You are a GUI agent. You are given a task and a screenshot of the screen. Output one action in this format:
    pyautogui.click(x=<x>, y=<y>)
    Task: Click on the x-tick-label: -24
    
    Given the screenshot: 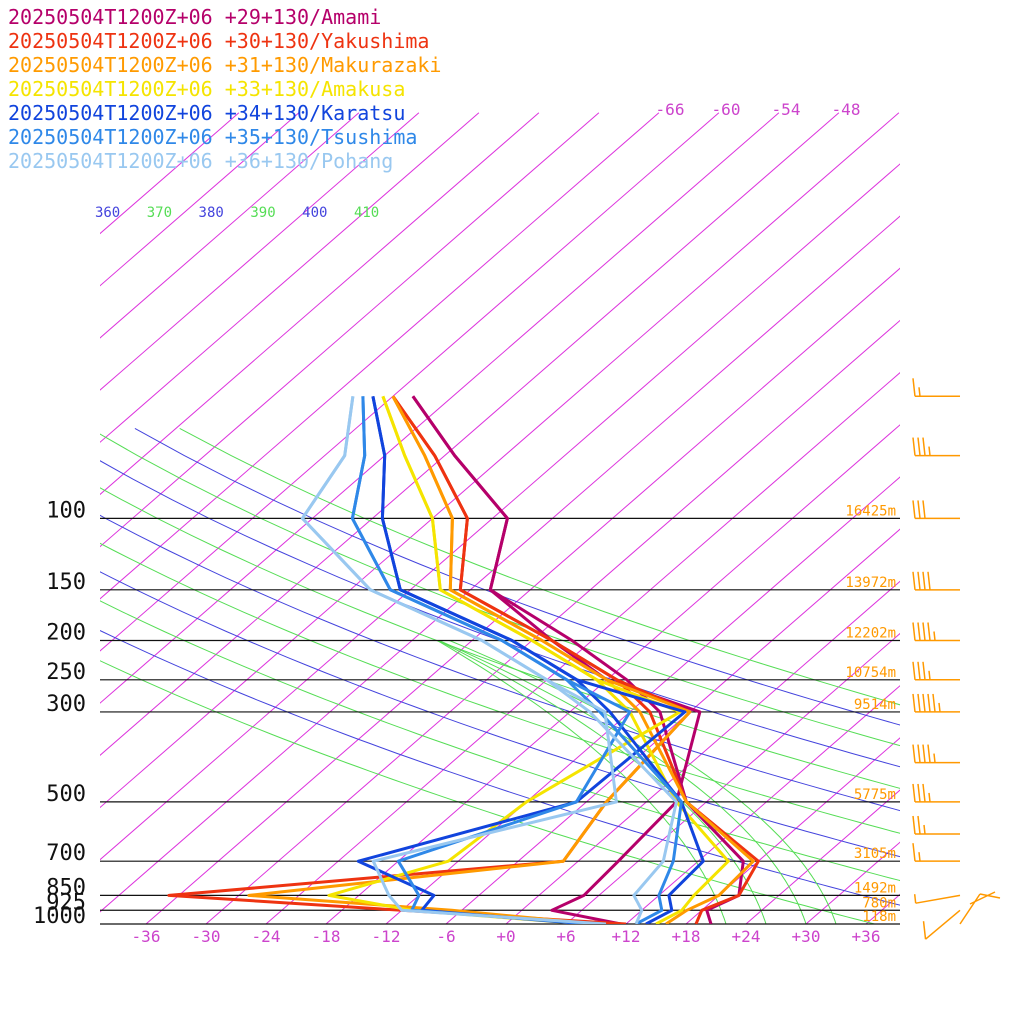 What is the action you would take?
    pyautogui.click(x=266, y=936)
    